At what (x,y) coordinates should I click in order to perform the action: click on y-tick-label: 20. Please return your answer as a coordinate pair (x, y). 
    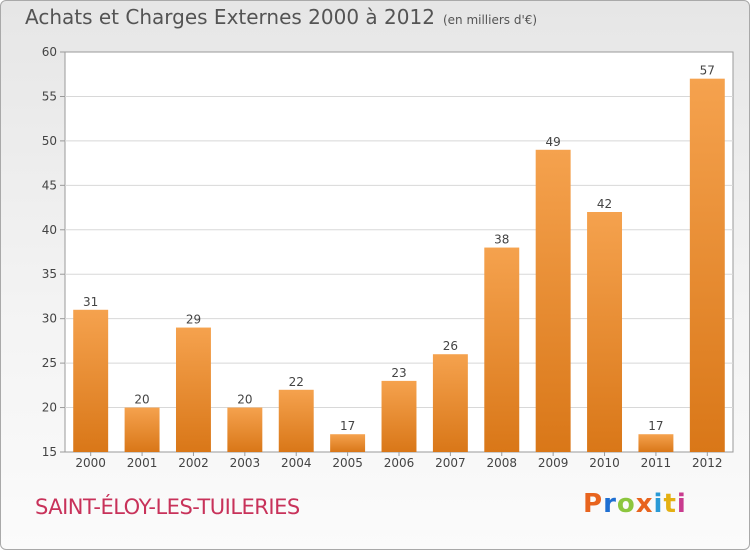
    Looking at the image, I should click on (49, 408).